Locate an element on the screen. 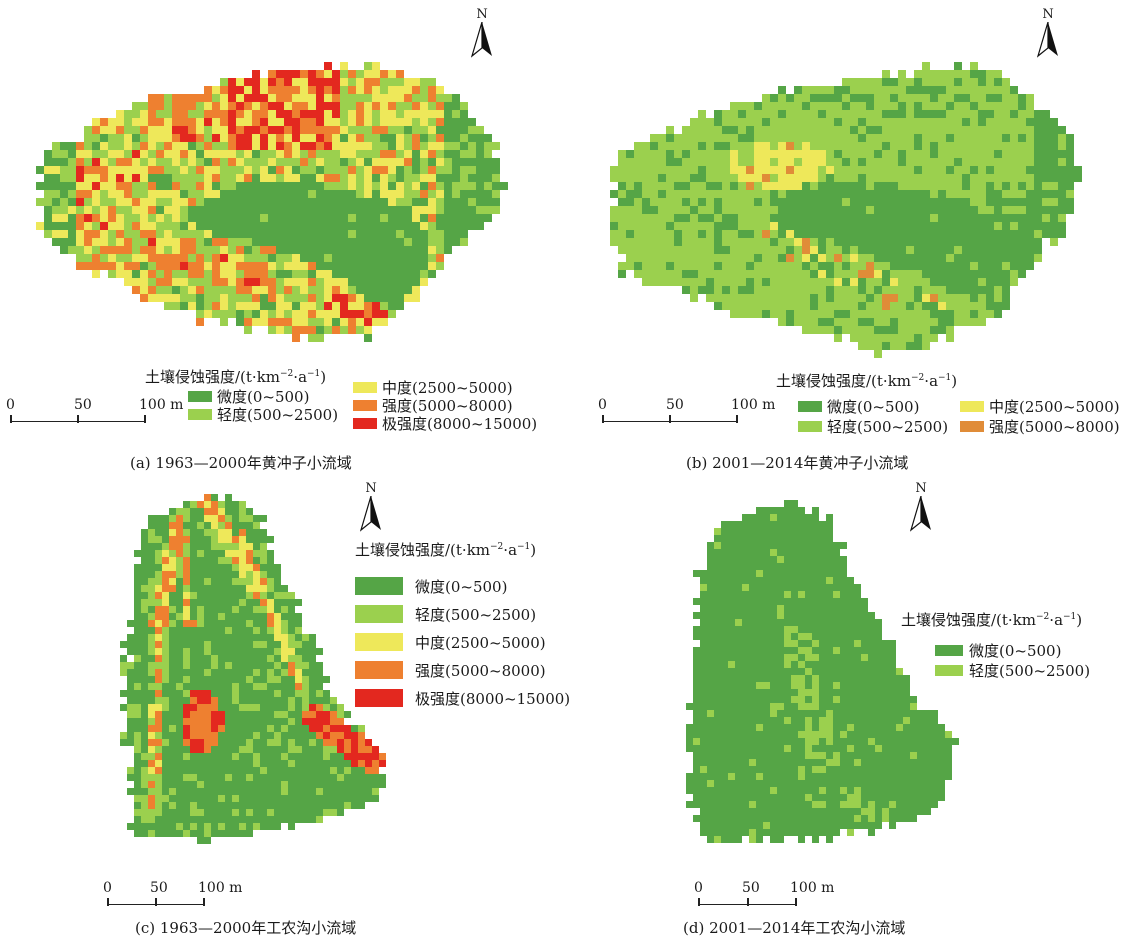 The width and height of the screenshot is (1132, 938). legend-item-strong: 强度(5000~8000) is located at coordinates (1045, 426).